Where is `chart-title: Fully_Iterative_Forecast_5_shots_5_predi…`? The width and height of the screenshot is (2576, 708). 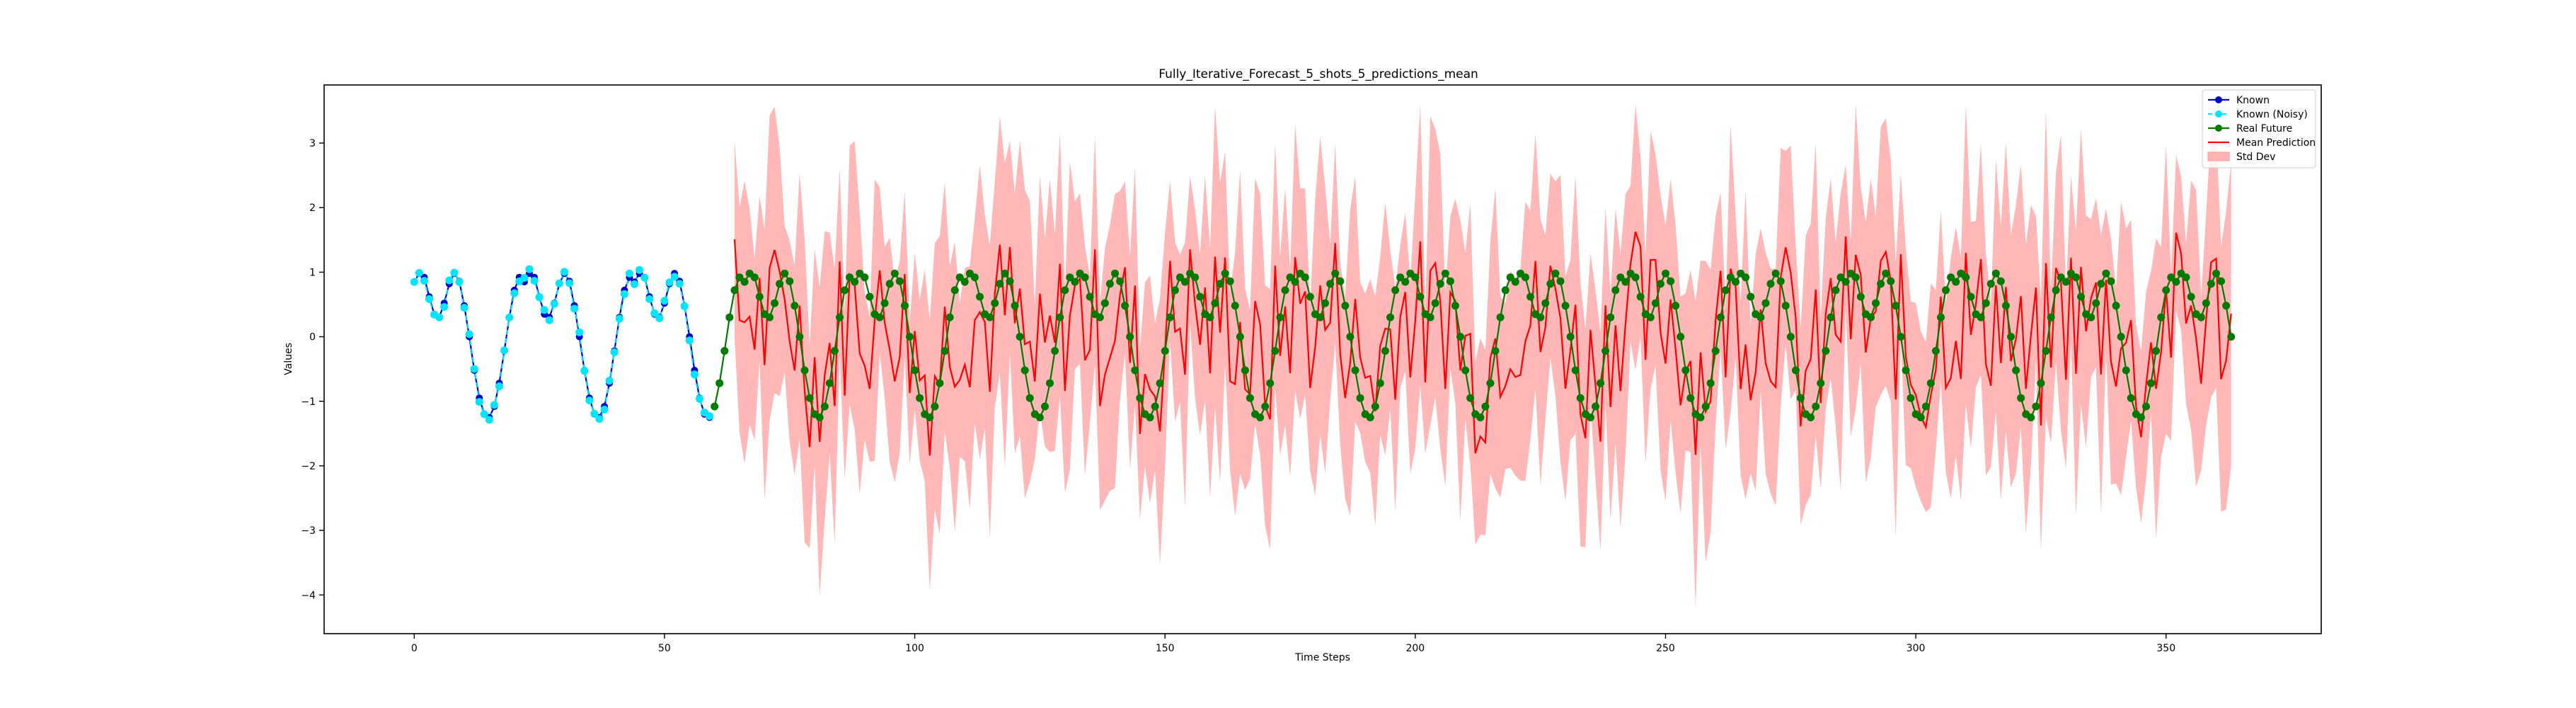 chart-title: Fully_Iterative_Forecast_5_shots_5_predi… is located at coordinates (1318, 74).